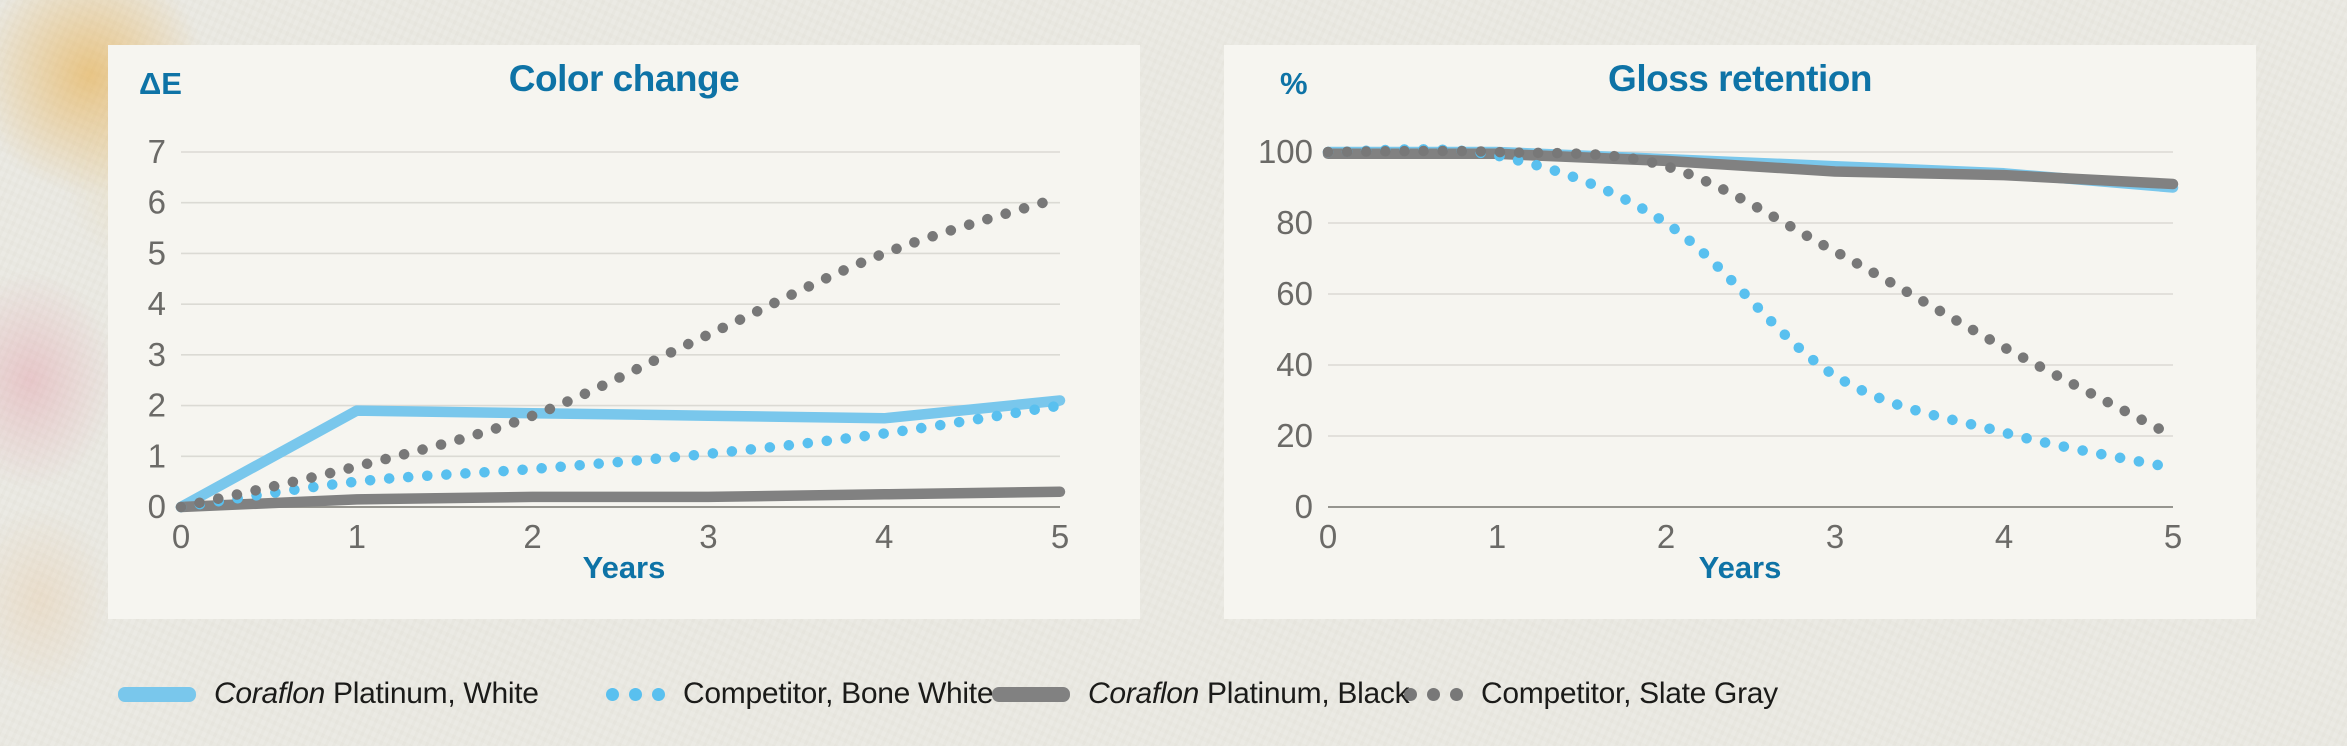  Describe the element at coordinates (157, 151) in the screenshot. I see `y-tick-label-7: 7` at that location.